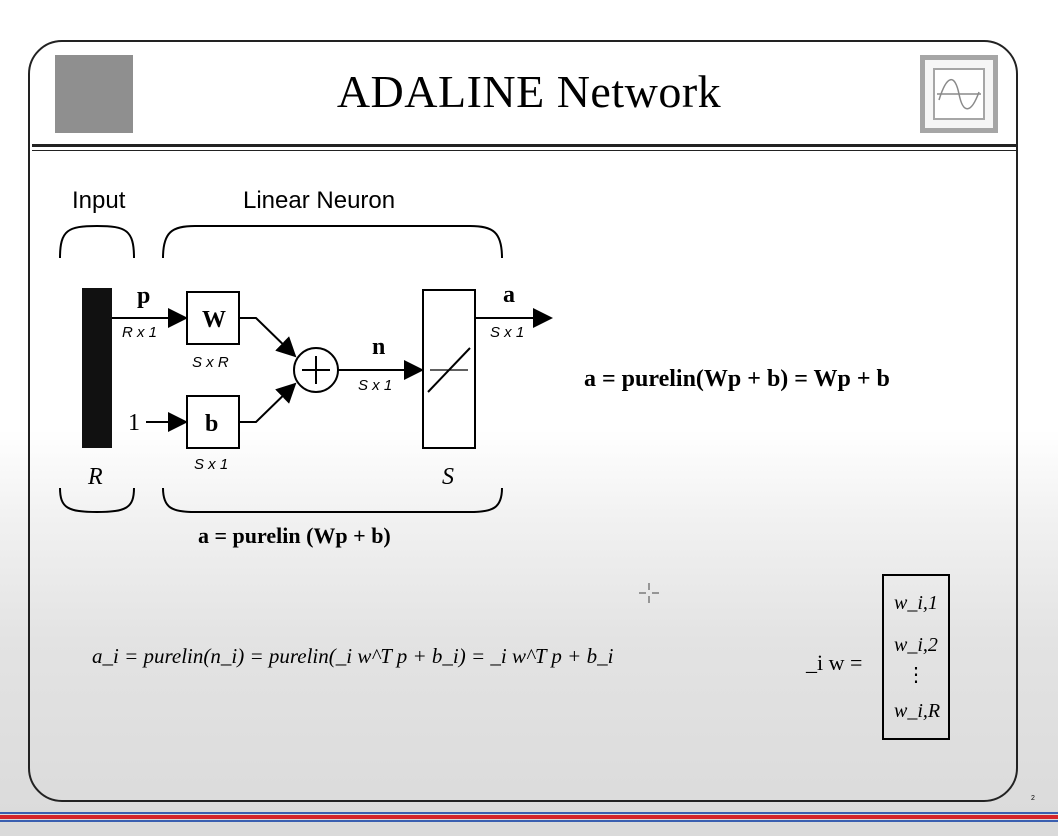 This screenshot has height=836, width=1058. What do you see at coordinates (94, 94) in the screenshot?
I see `corner-square` at bounding box center [94, 94].